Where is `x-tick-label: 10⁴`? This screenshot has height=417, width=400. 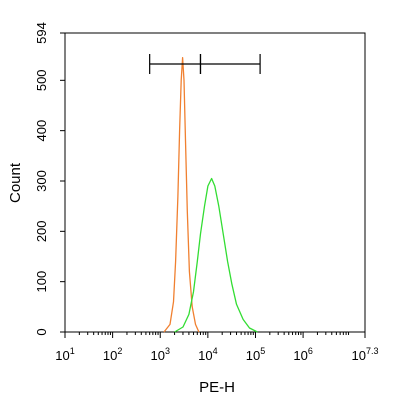
x-tick-label: 10⁴ is located at coordinates (207, 354).